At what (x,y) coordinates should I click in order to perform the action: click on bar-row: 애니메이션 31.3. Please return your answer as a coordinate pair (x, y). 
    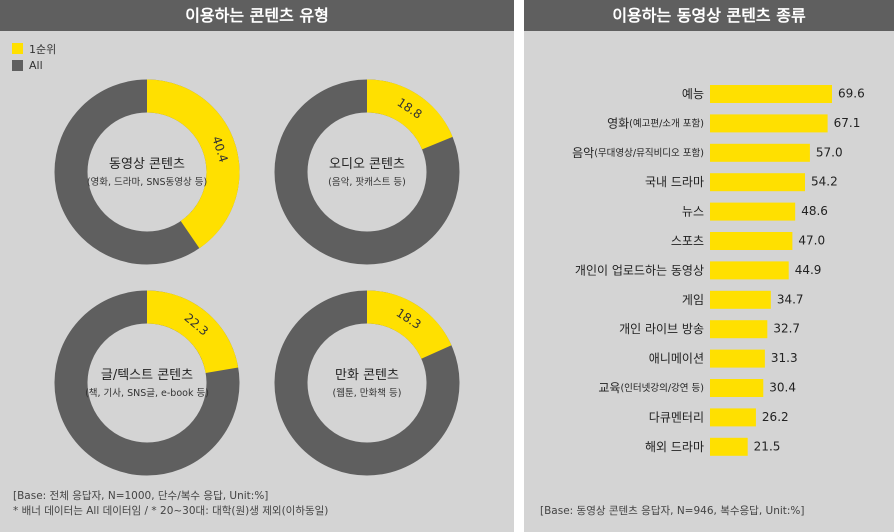
    Looking at the image, I should click on (723, 358).